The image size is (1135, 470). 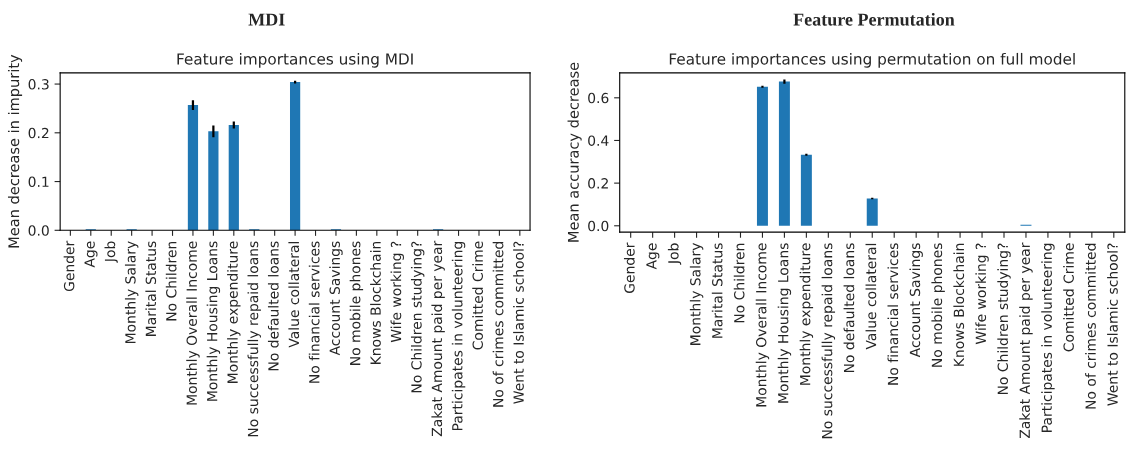 What do you see at coordinates (874, 19) in the screenshot?
I see `chart-title: Feature Permutation` at bounding box center [874, 19].